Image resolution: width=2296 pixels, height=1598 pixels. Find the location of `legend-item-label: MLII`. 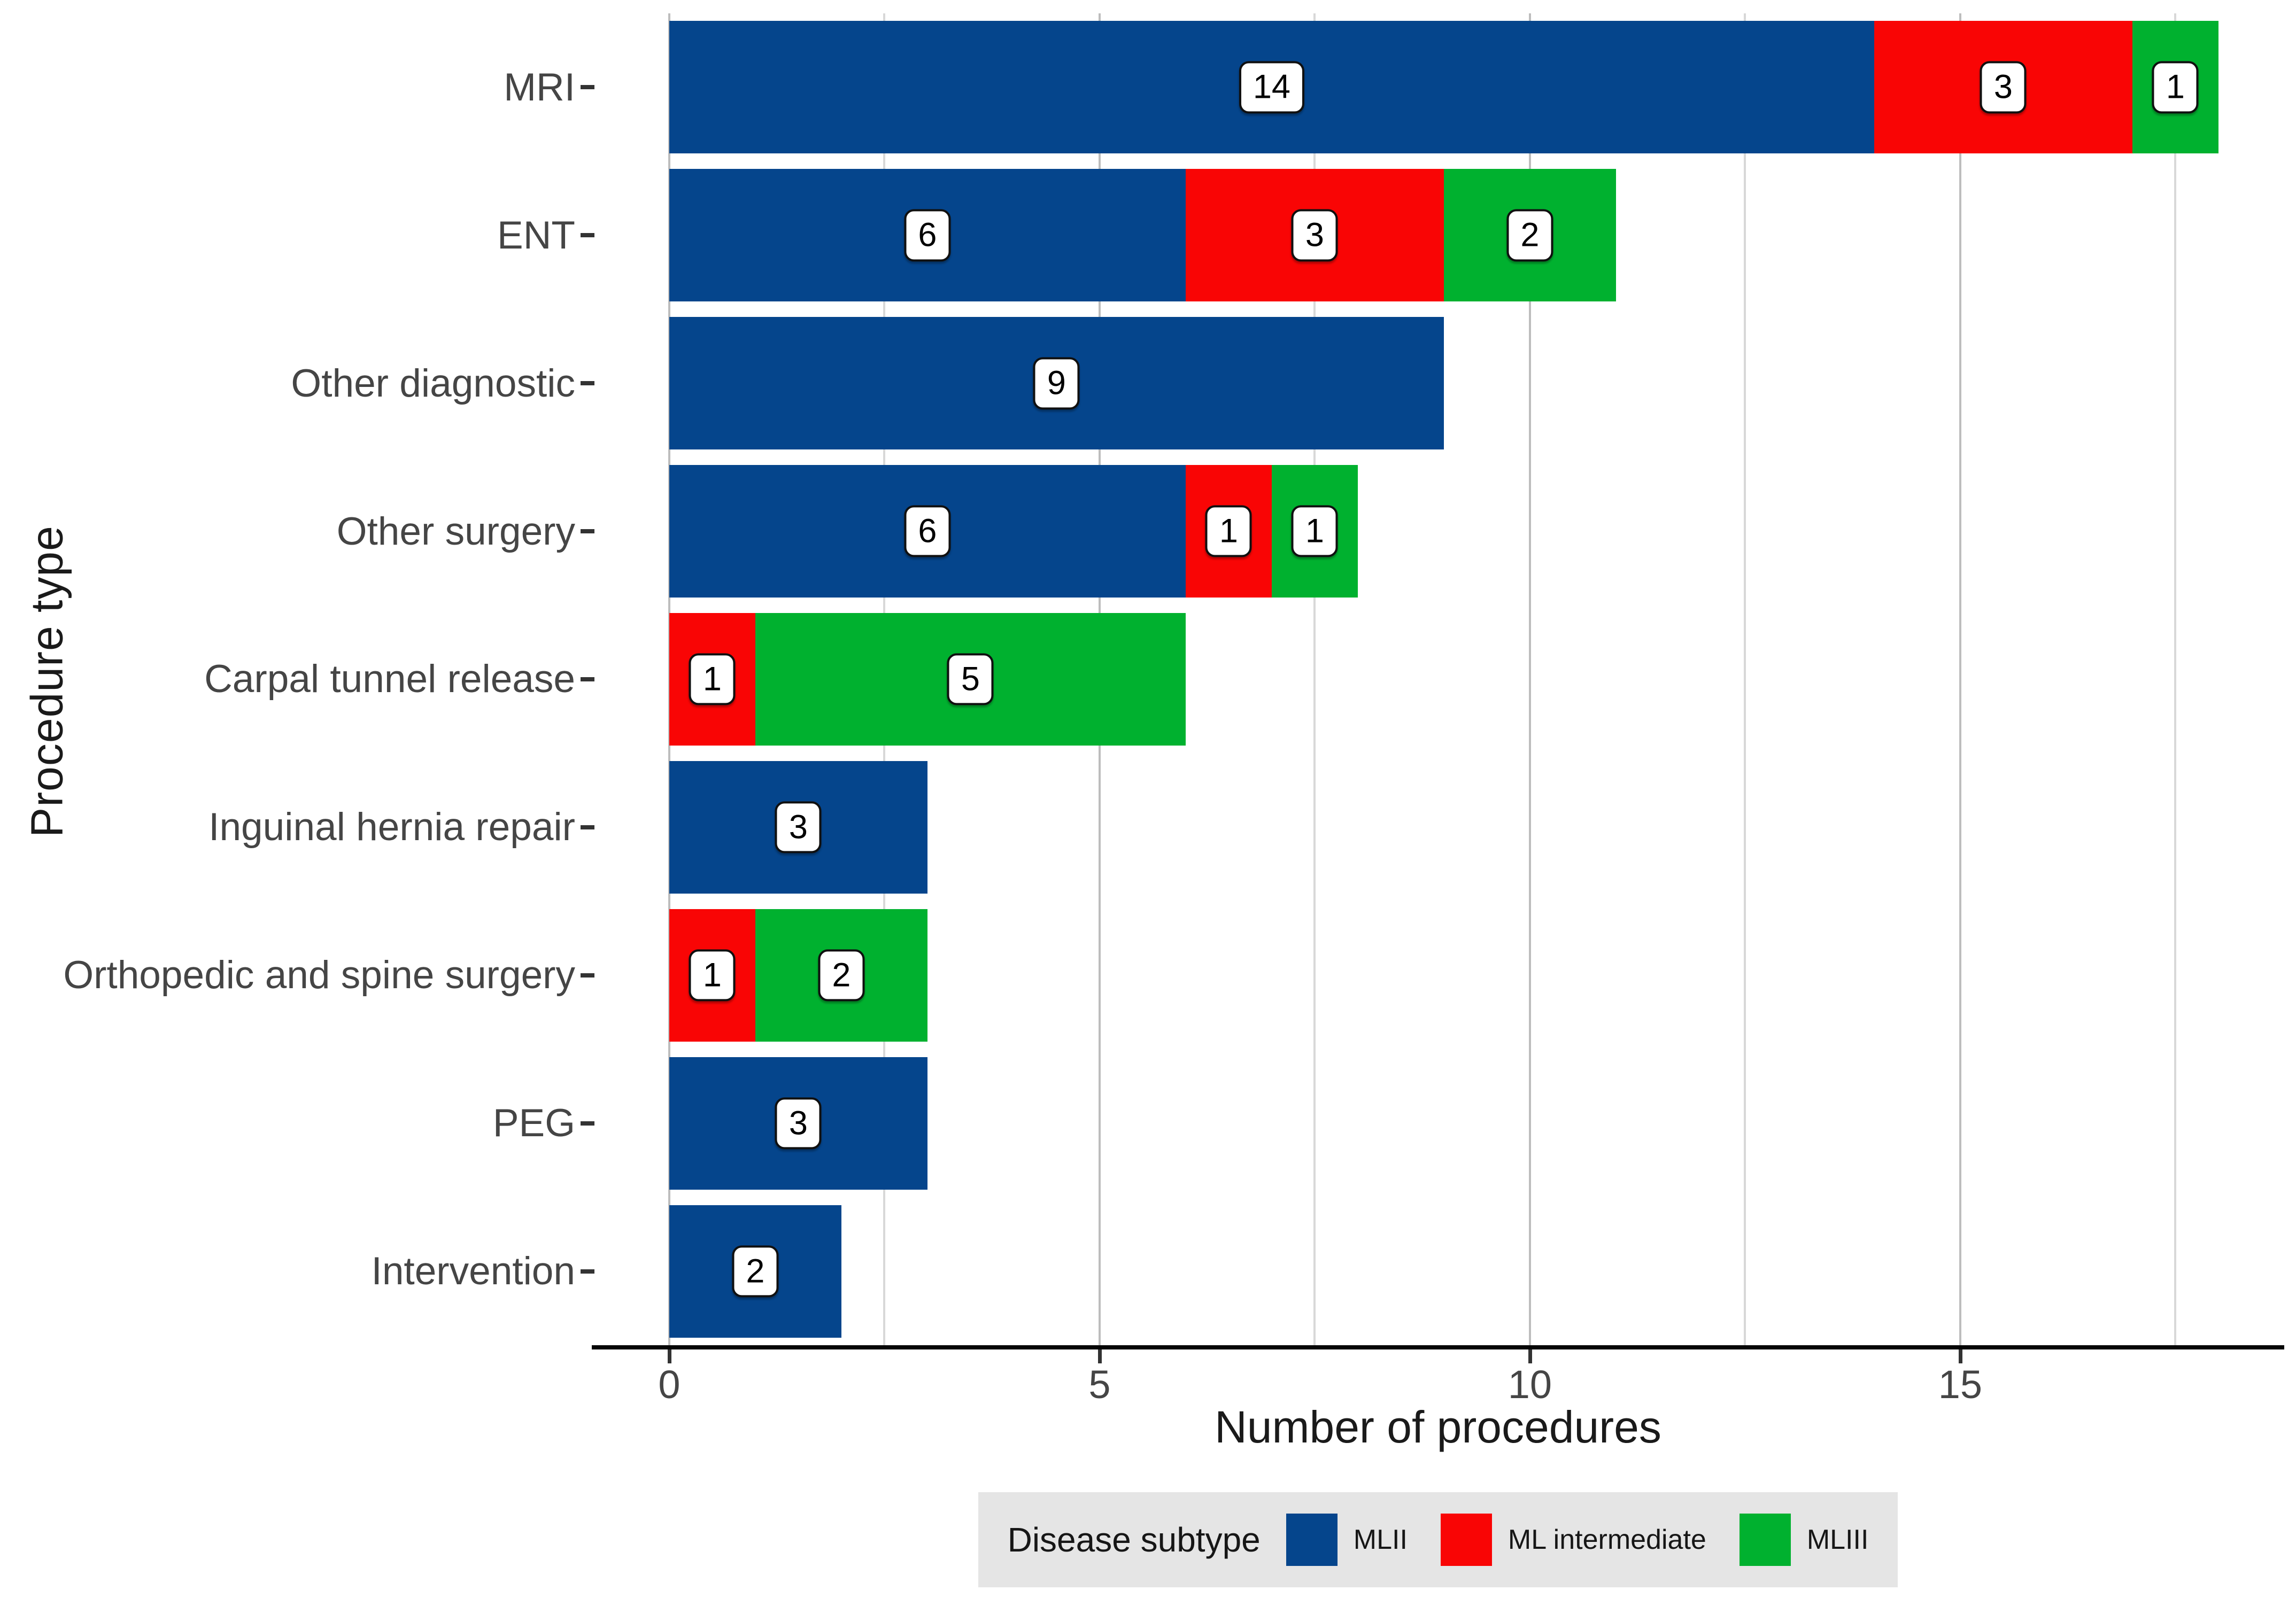

legend-item-label: MLII is located at coordinates (1381, 1539).